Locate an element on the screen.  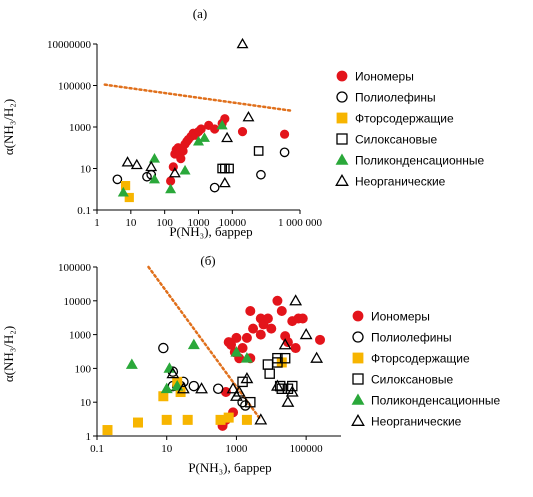
panel-a-trendline is located at coordinates (198, 98).